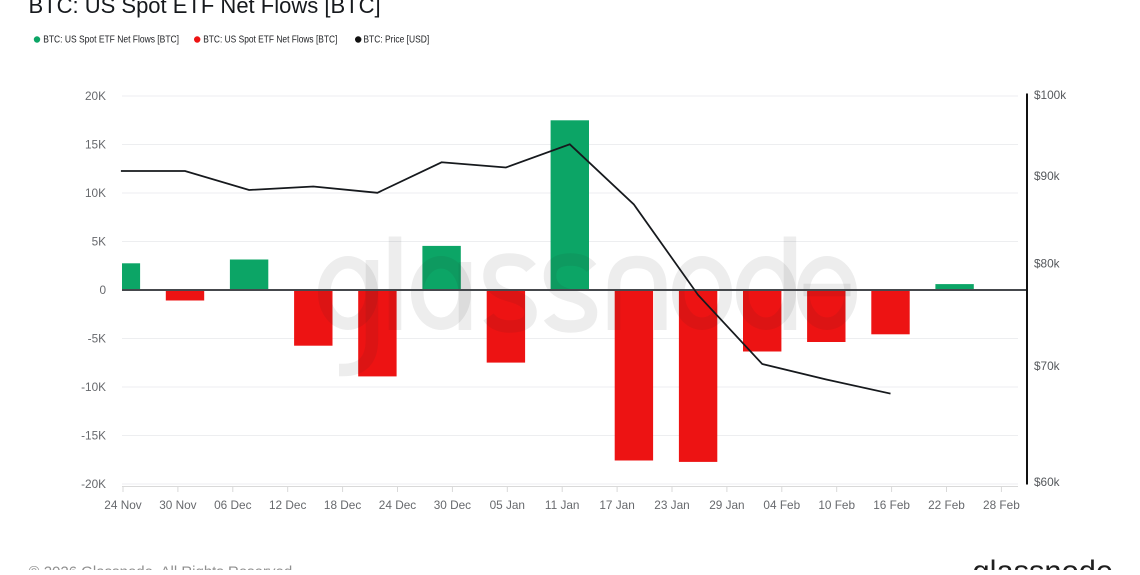 Image resolution: width=1140 pixels, height=575 pixels. What do you see at coordinates (396, 40) in the screenshot?
I see `svg-text: BTC: Price [USD]` at bounding box center [396, 40].